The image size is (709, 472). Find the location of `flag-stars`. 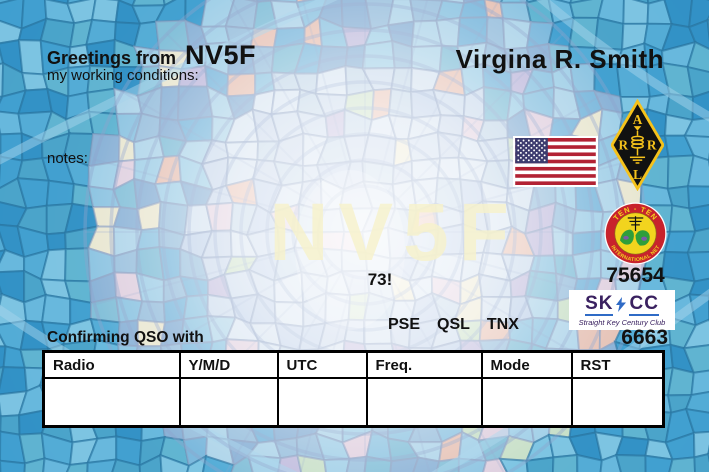

flag-stars is located at coordinates (531, 150).